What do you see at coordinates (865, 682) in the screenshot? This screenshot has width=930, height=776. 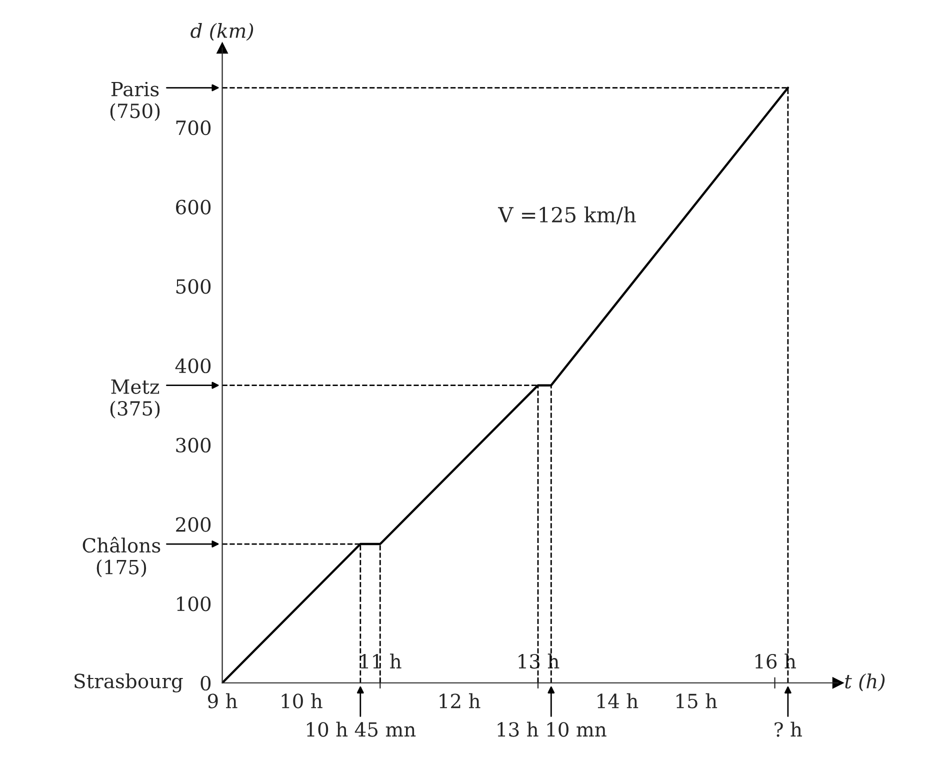 I see `x-axis-title: t (h)` at bounding box center [865, 682].